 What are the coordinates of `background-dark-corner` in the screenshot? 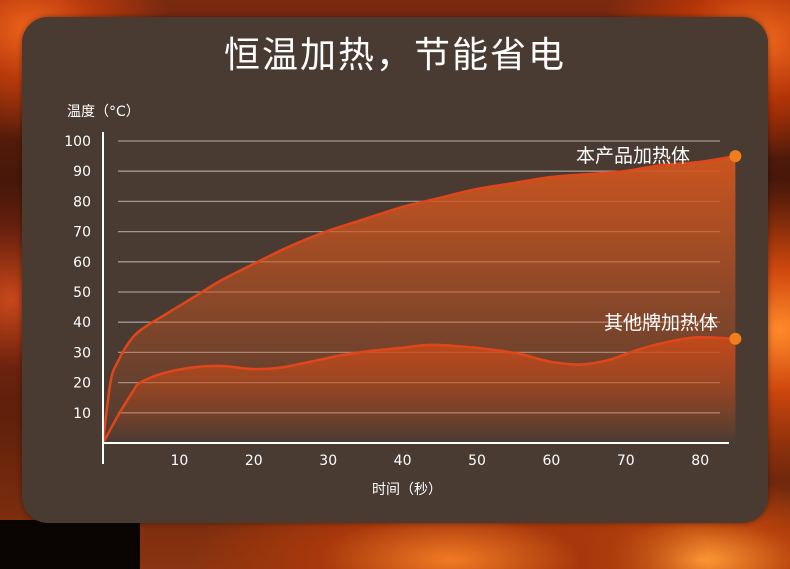 It's located at (70, 544).